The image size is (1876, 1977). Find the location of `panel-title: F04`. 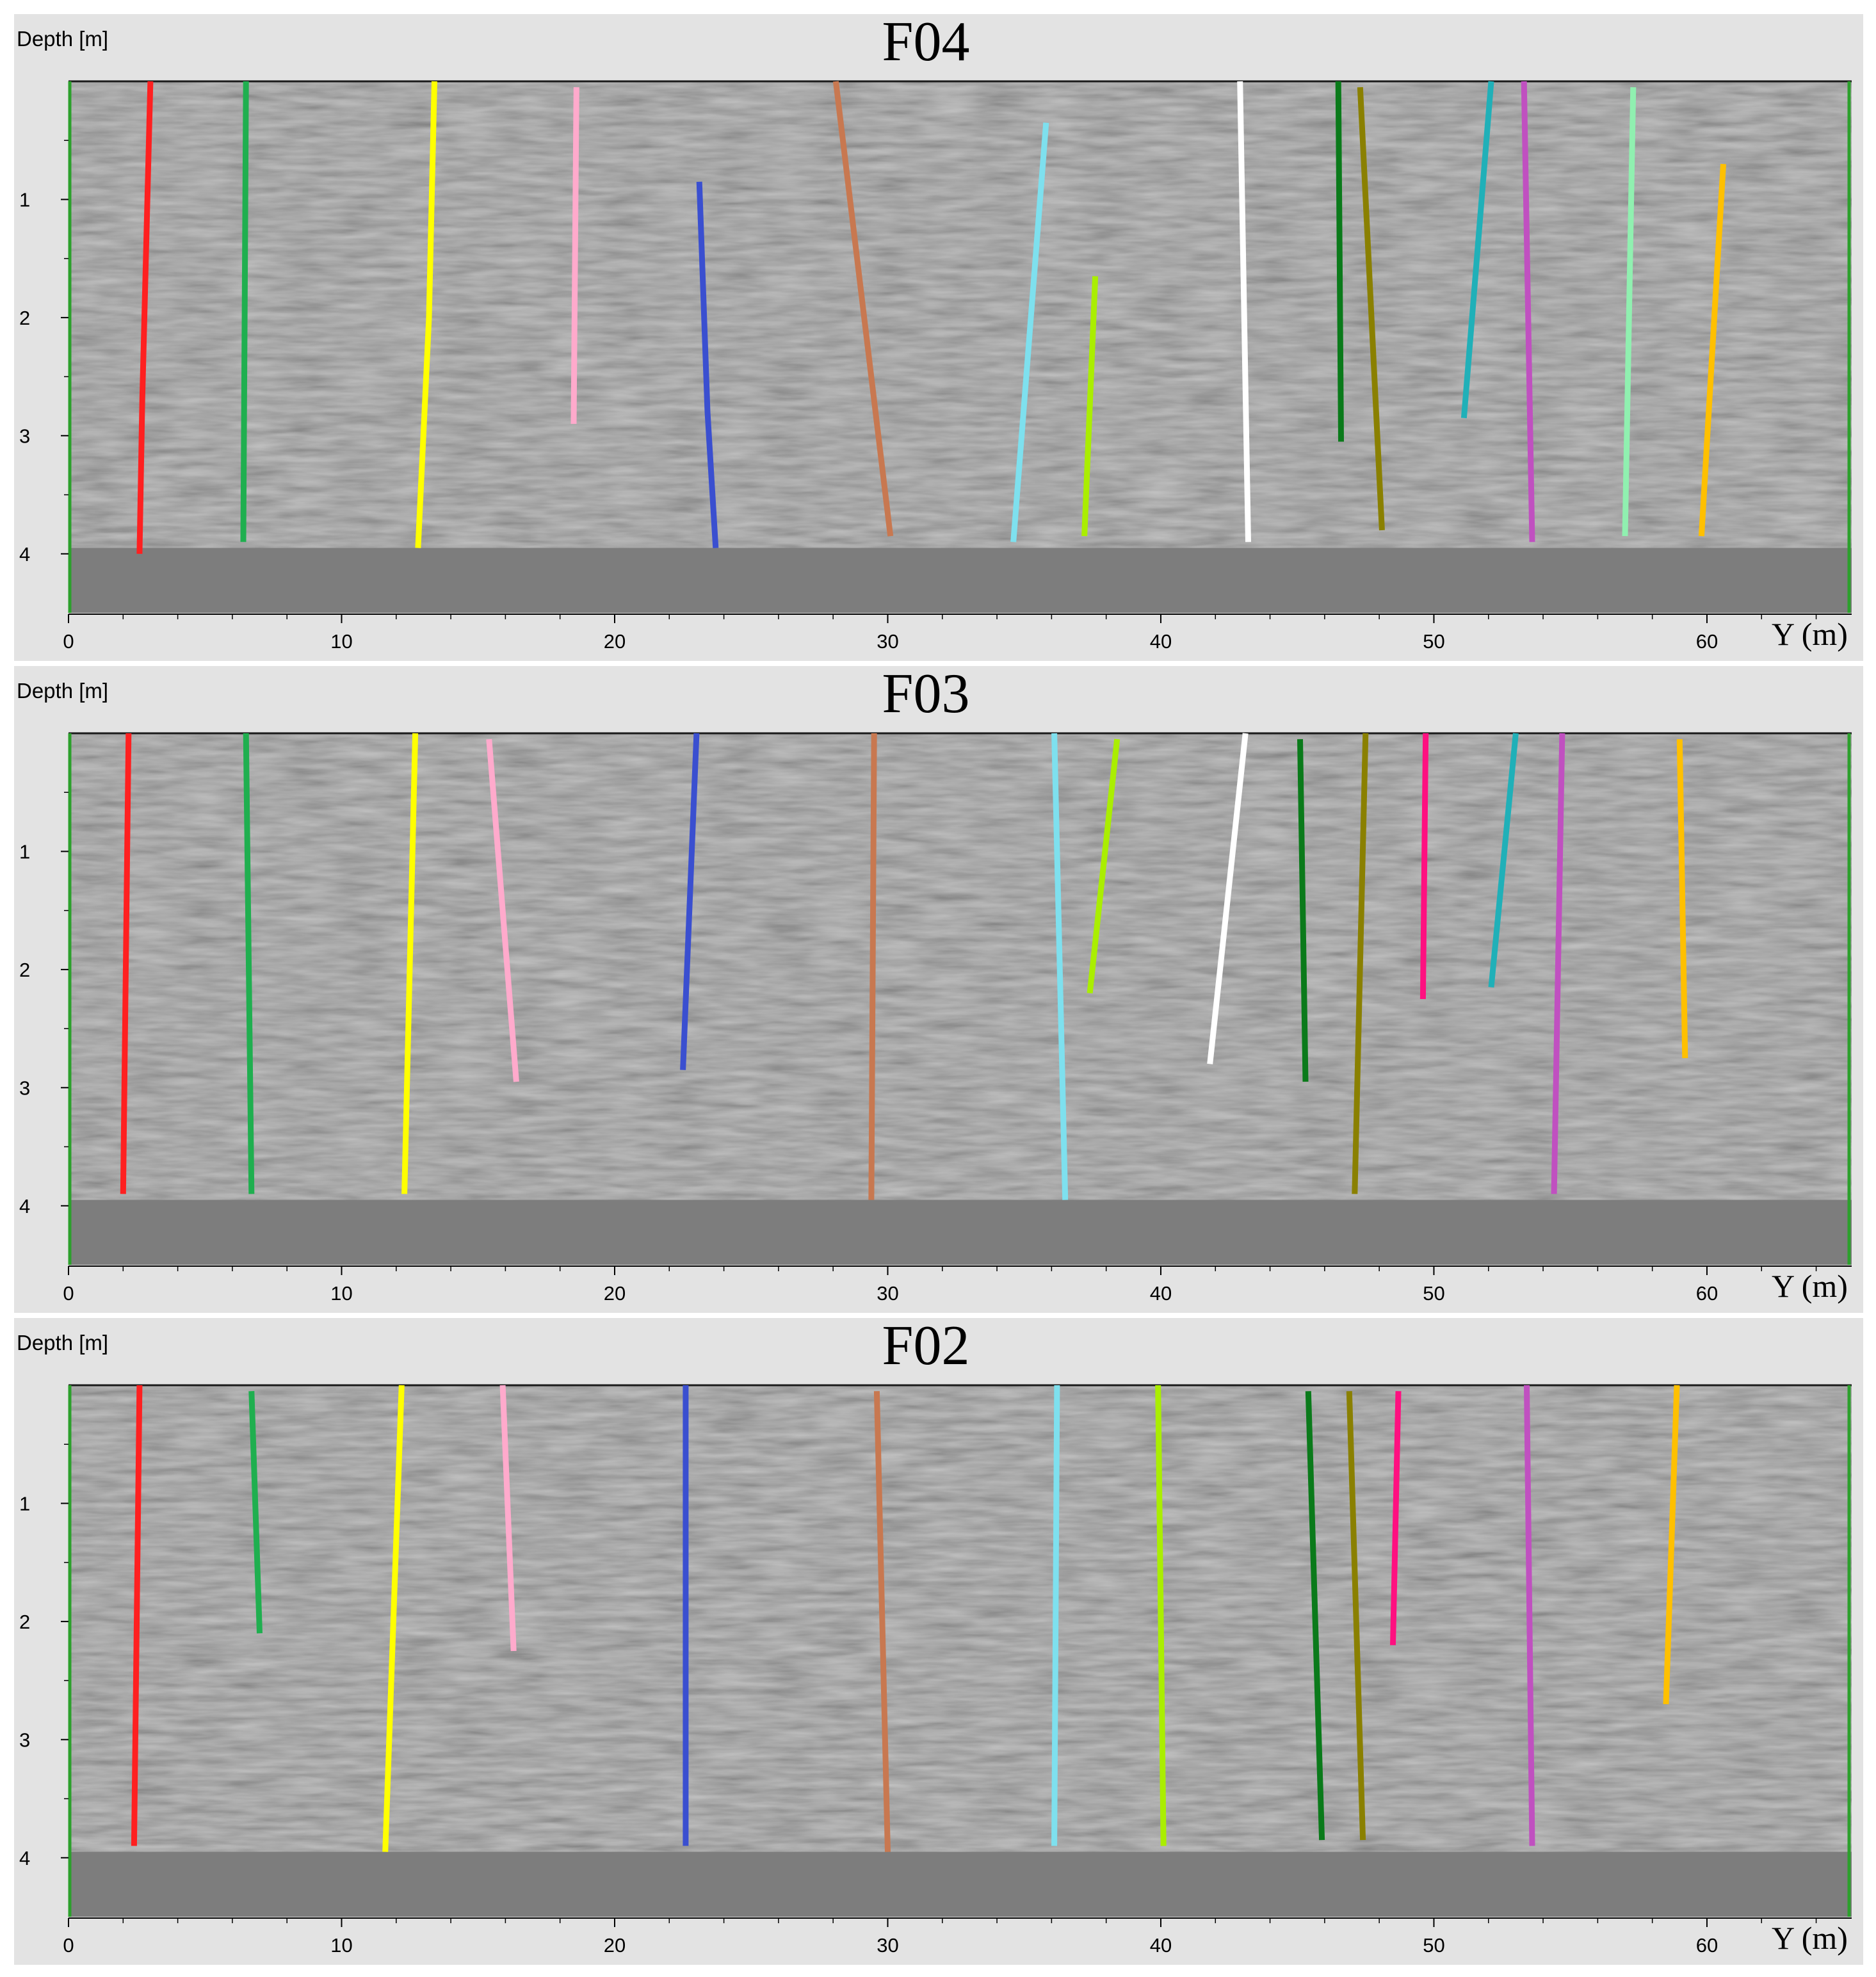

panel-title: F04 is located at coordinates (926, 43).